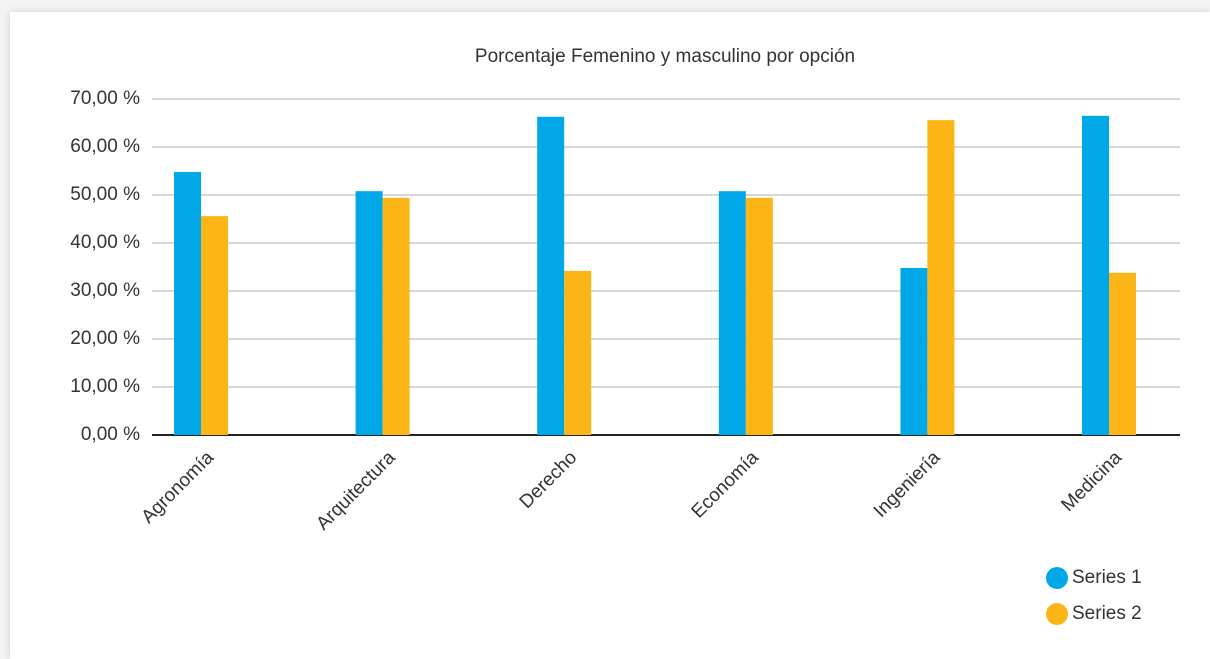 This screenshot has width=1210, height=659. Describe the element at coordinates (105, 242) in the screenshot. I see `y-tick-label: 40,00 %` at that location.